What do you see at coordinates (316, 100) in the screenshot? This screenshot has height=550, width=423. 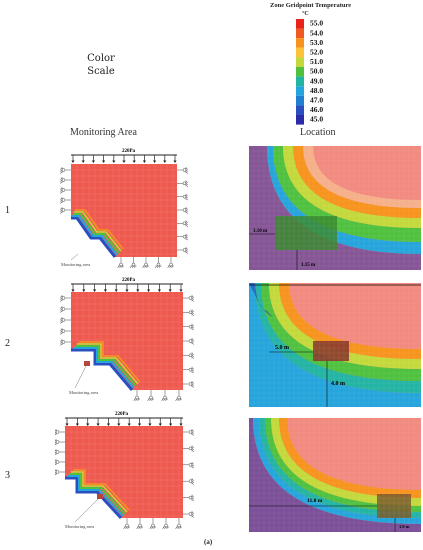 I see `legend-label: 47.0` at bounding box center [316, 100].